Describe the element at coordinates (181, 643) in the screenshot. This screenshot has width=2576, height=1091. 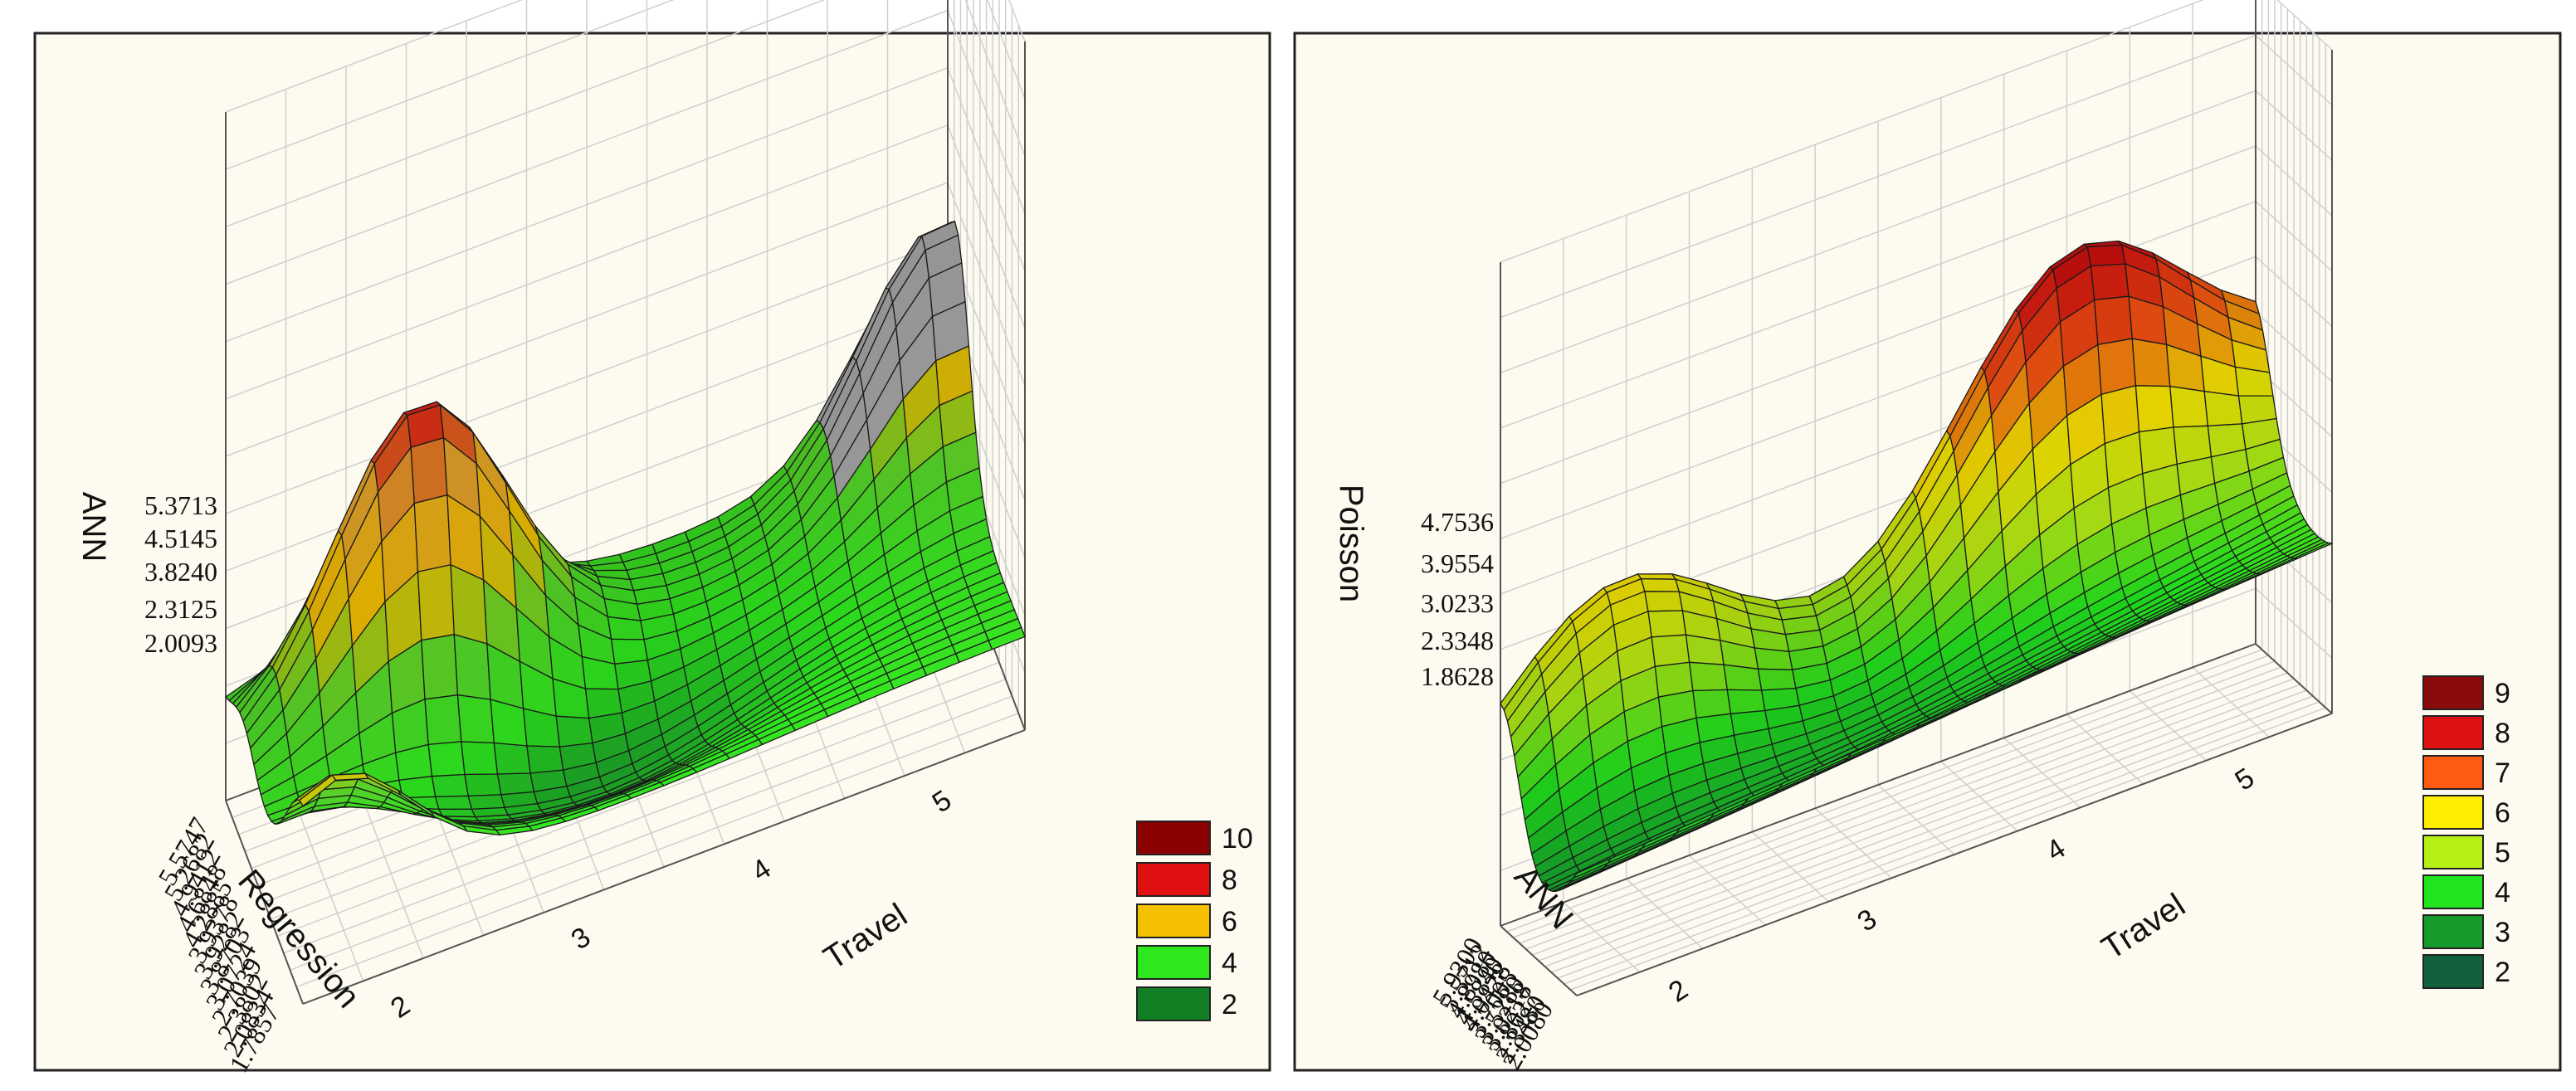
I see `z-tick-label: 2.0093` at that location.